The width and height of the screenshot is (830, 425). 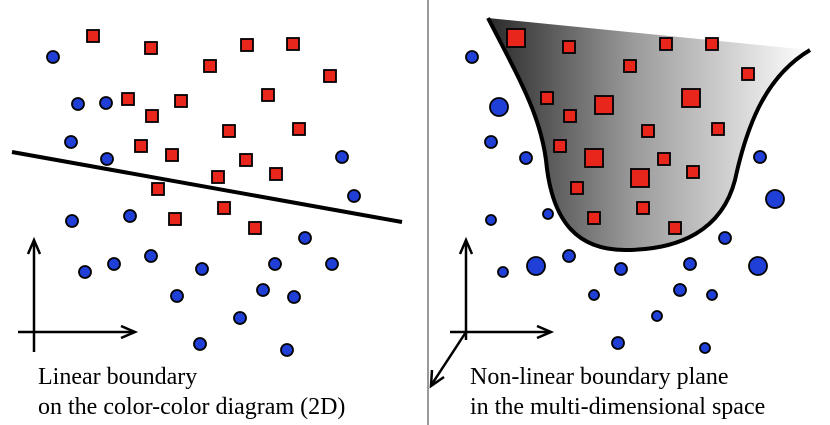 I want to click on left-caption-line2: on the color-color diagram (2D), so click(x=192, y=407).